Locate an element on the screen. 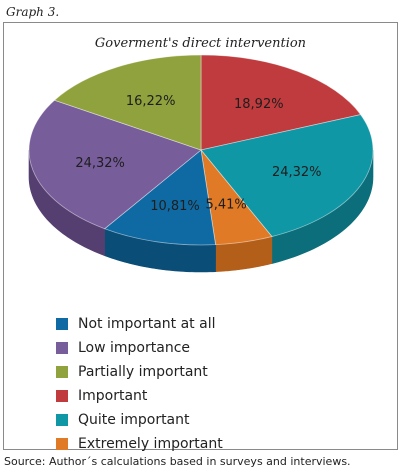  legend-item-low-importance: Low importance is located at coordinates (139, 348).